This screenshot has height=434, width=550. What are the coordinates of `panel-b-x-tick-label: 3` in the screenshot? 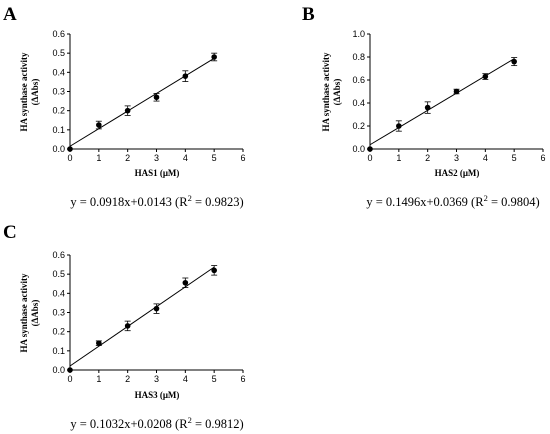 It's located at (456, 158).